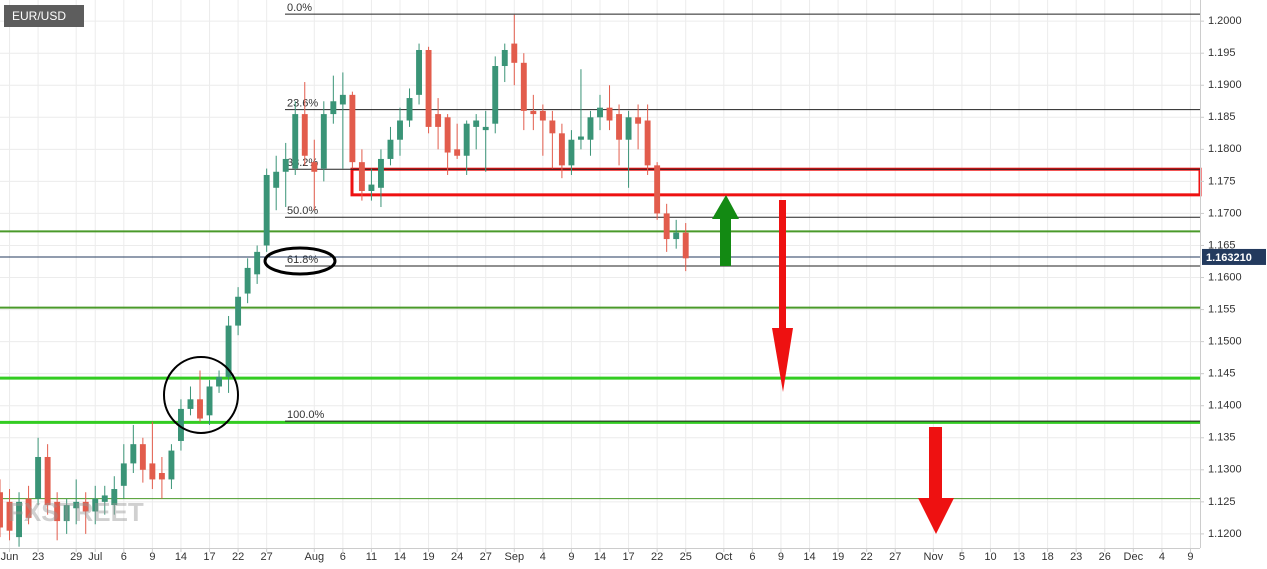  Describe the element at coordinates (1225, 21) in the screenshot. I see `y-tick-label: 1.2000` at that location.